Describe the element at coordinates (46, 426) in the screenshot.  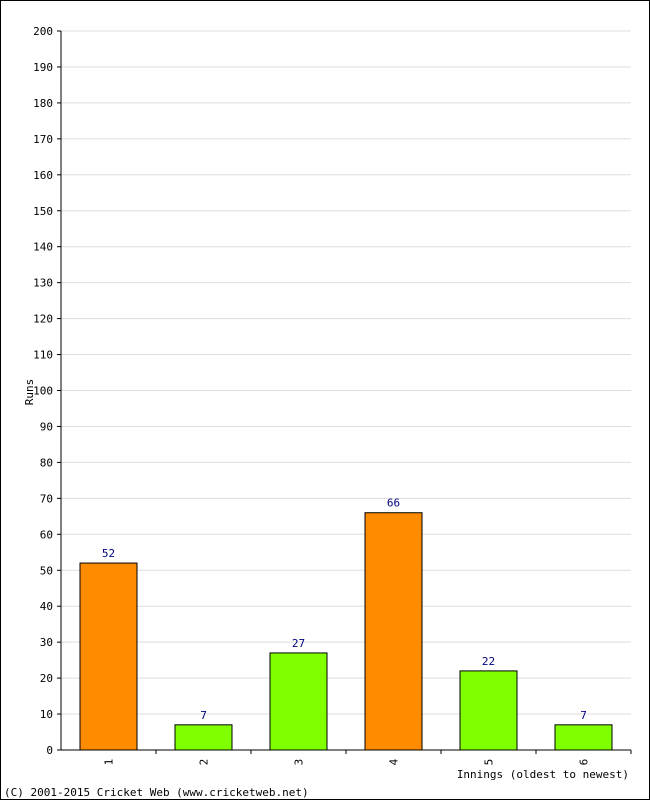
I see `y-tick-label: 90` at that location.